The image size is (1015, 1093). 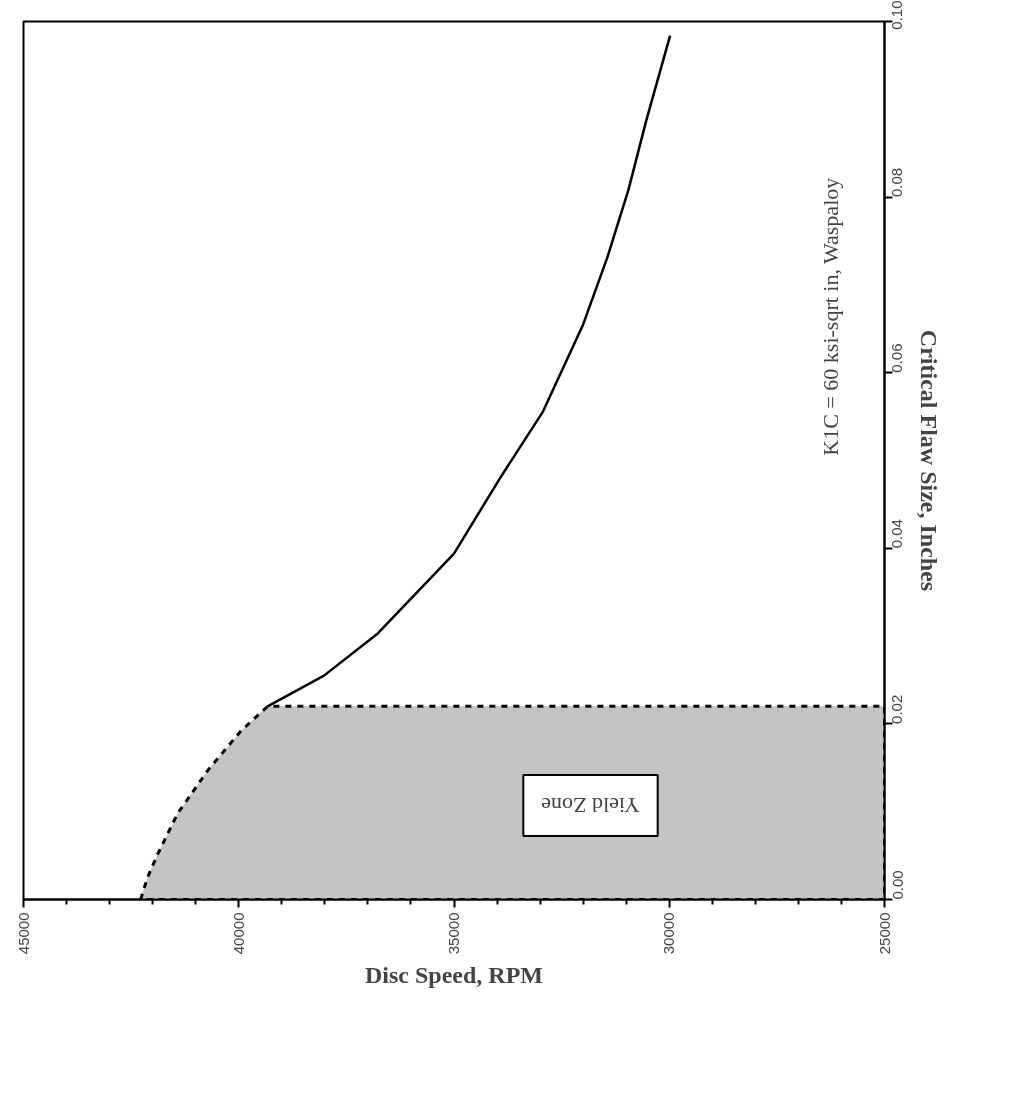 What do you see at coordinates (23, 933) in the screenshot?
I see `x-tick-label: 45000` at bounding box center [23, 933].